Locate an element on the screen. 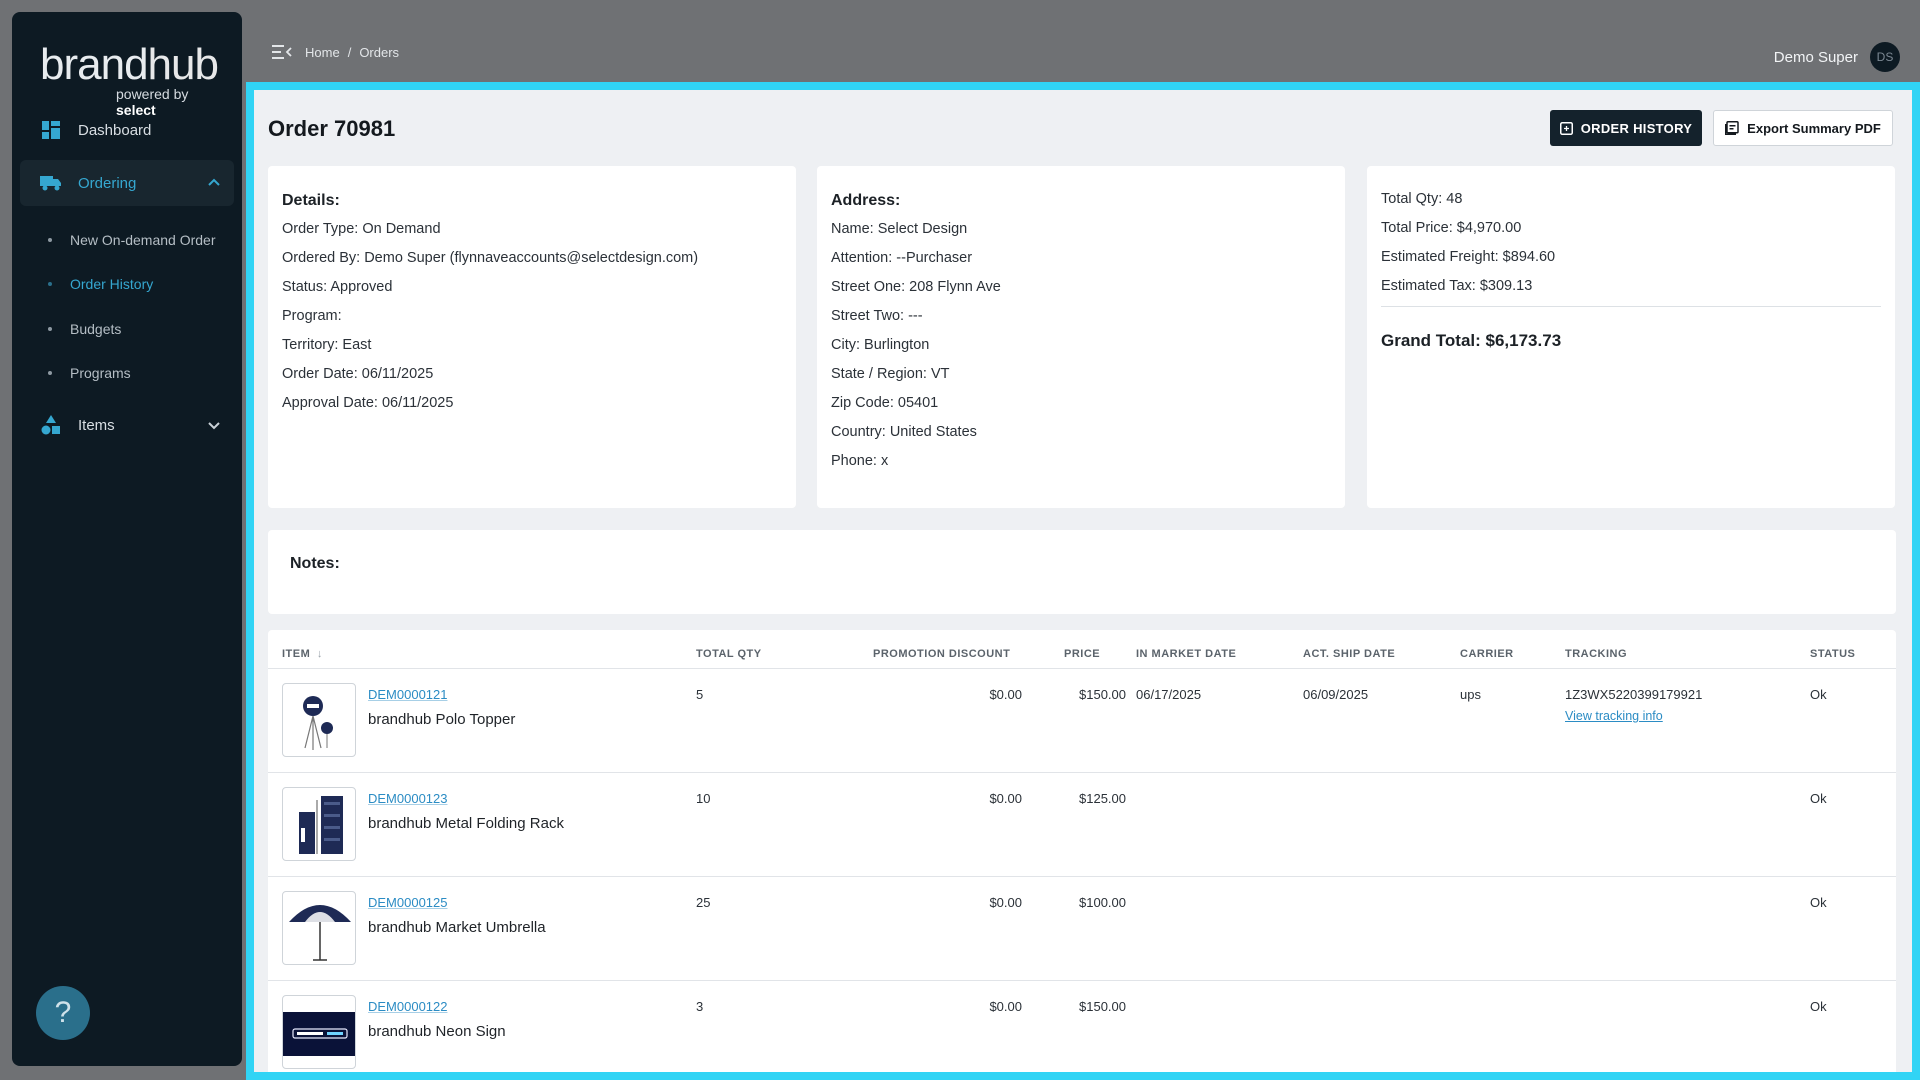 This screenshot has height=1080, width=1920. chevron-up-icon is located at coordinates (214, 183).